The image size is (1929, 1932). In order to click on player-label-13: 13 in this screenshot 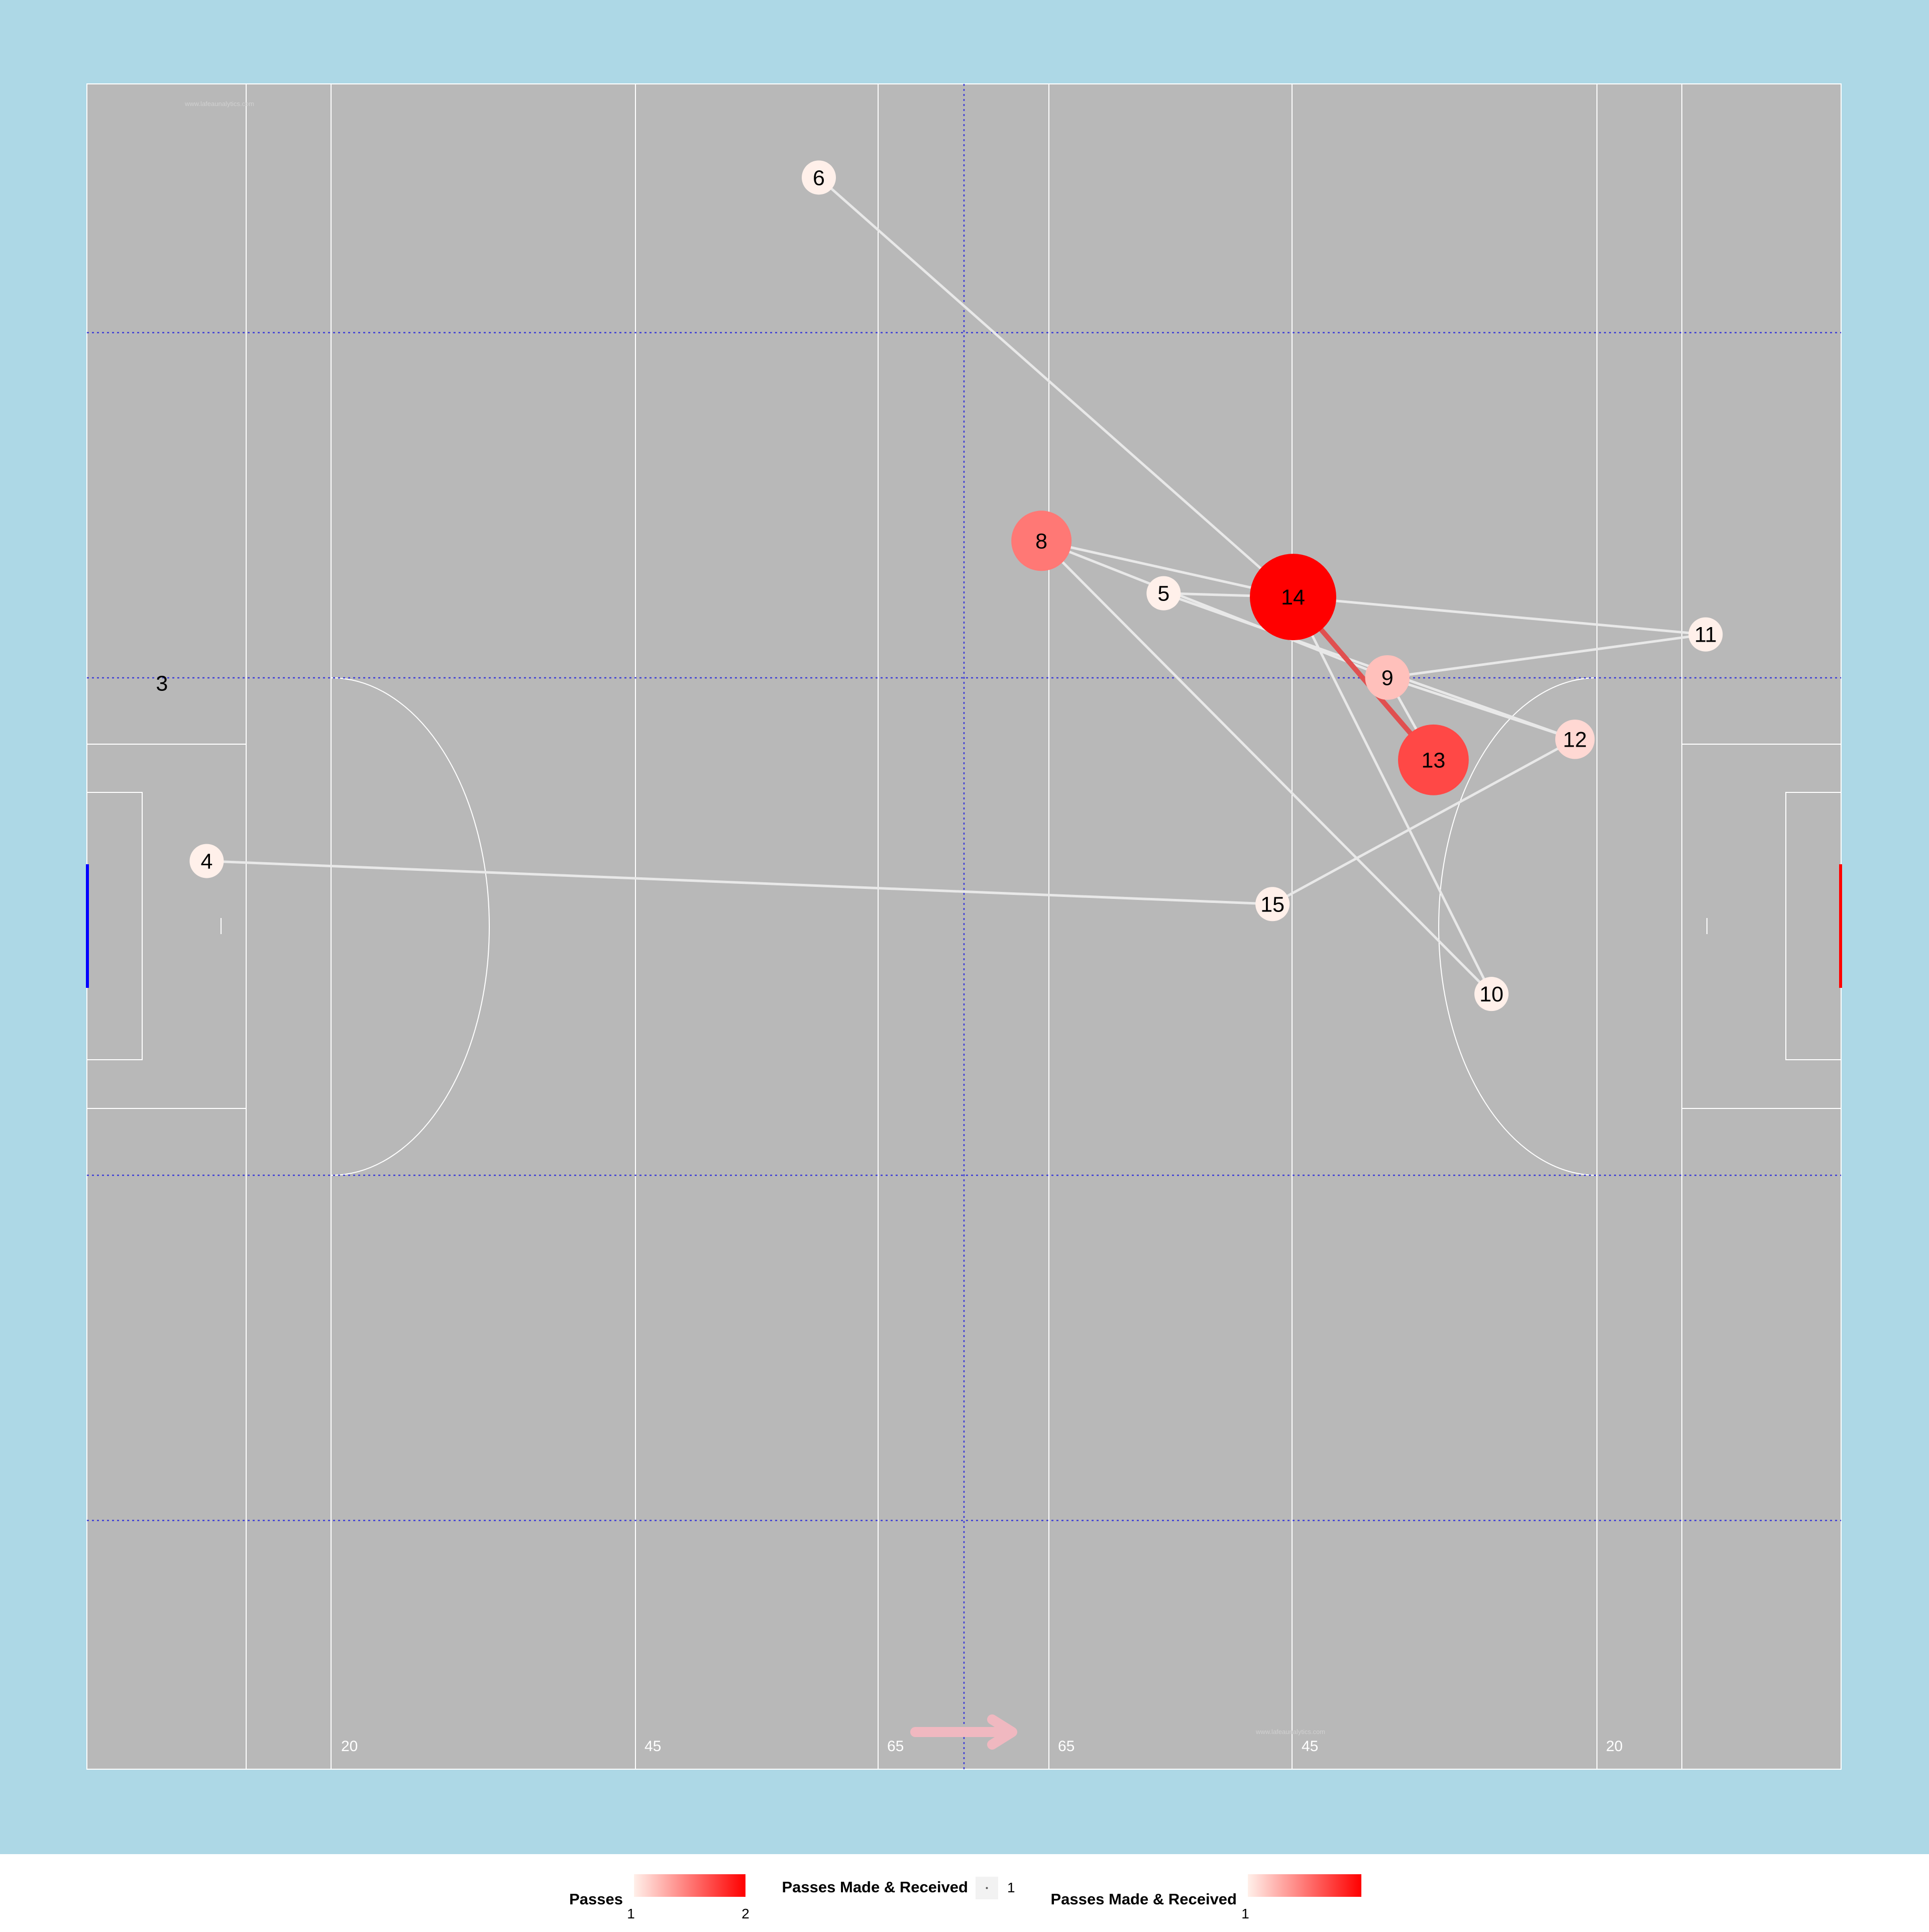, I will do `click(1433, 760)`.